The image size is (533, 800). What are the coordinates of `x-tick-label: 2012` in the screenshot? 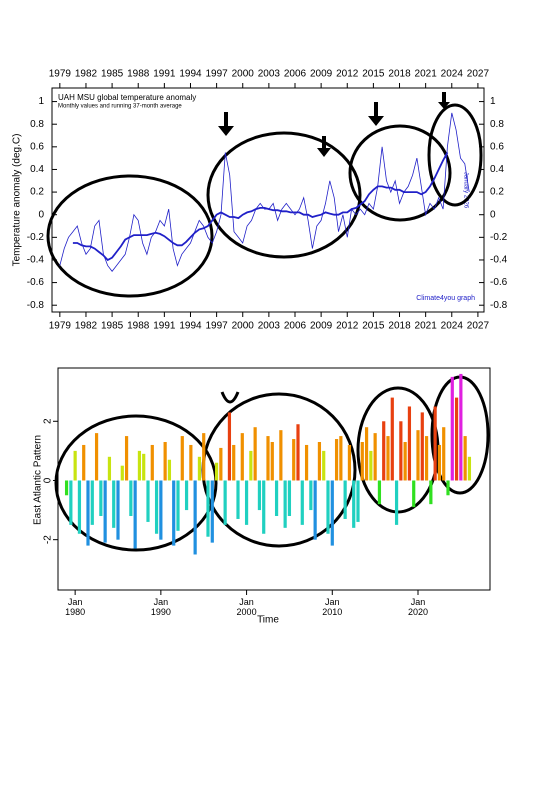 It's located at (347, 326).